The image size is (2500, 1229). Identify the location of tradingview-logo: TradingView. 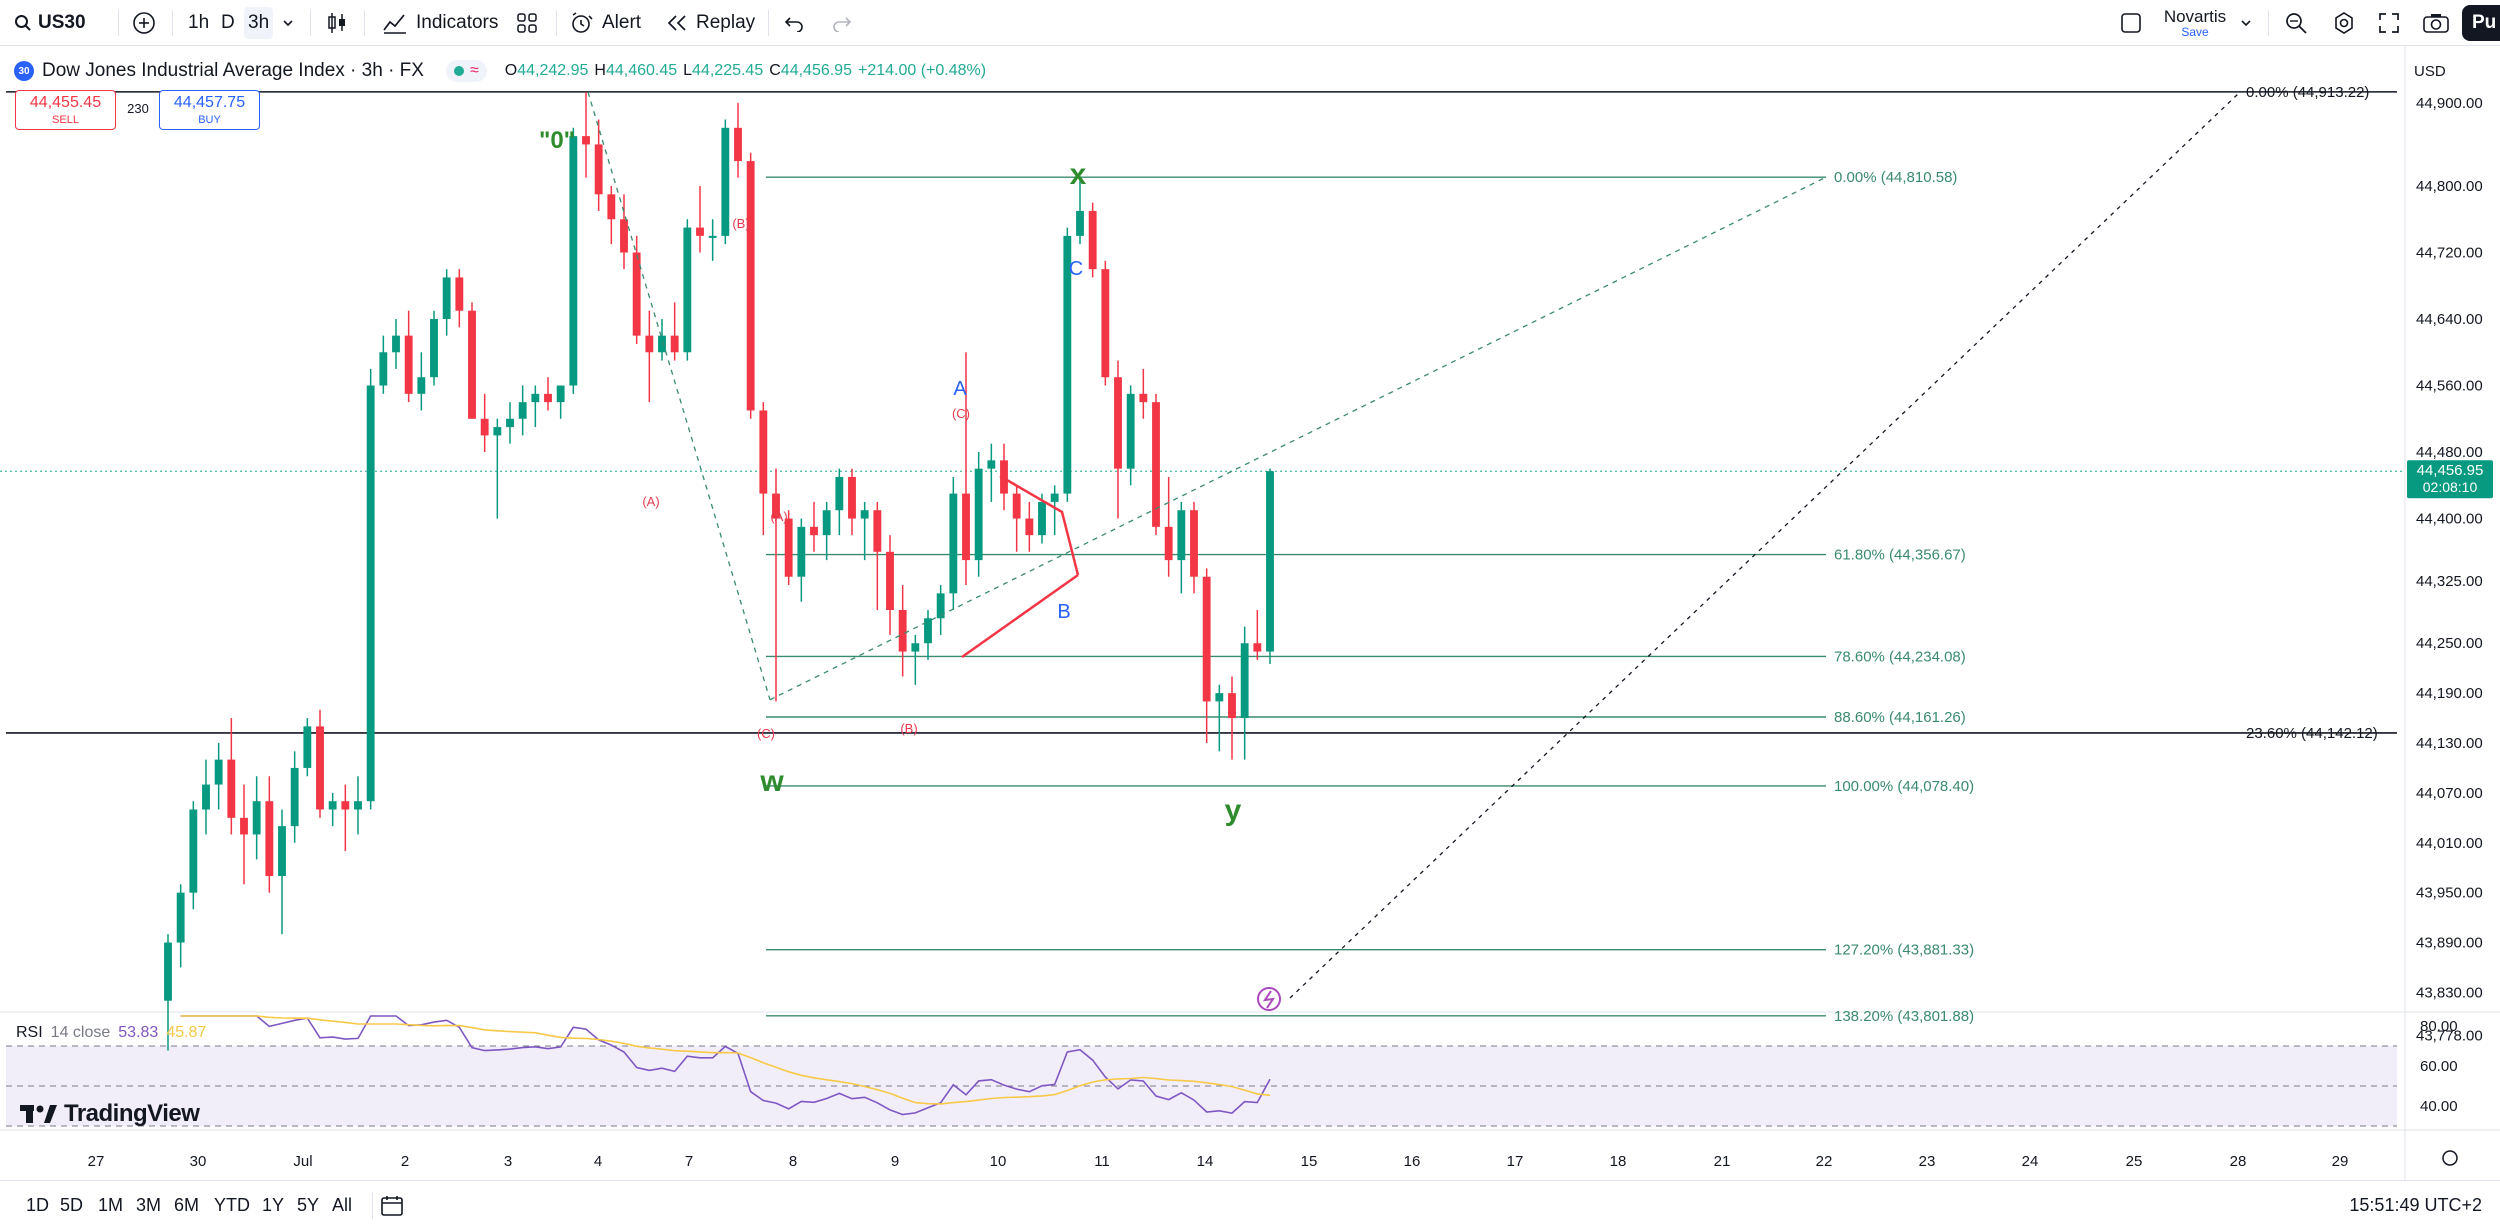
(110, 1114).